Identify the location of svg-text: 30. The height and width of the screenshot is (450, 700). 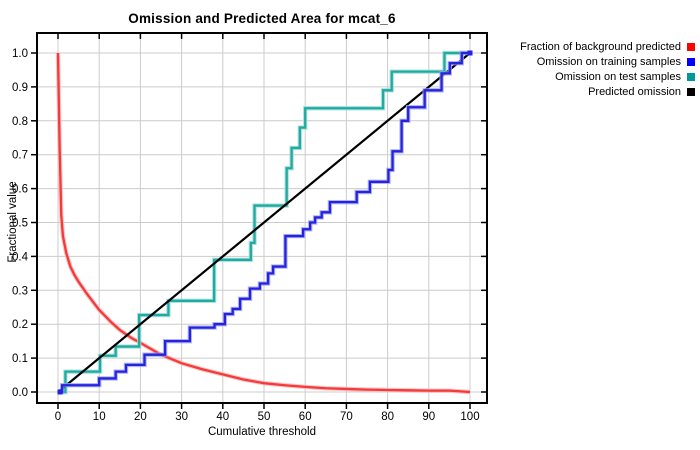
(181, 417).